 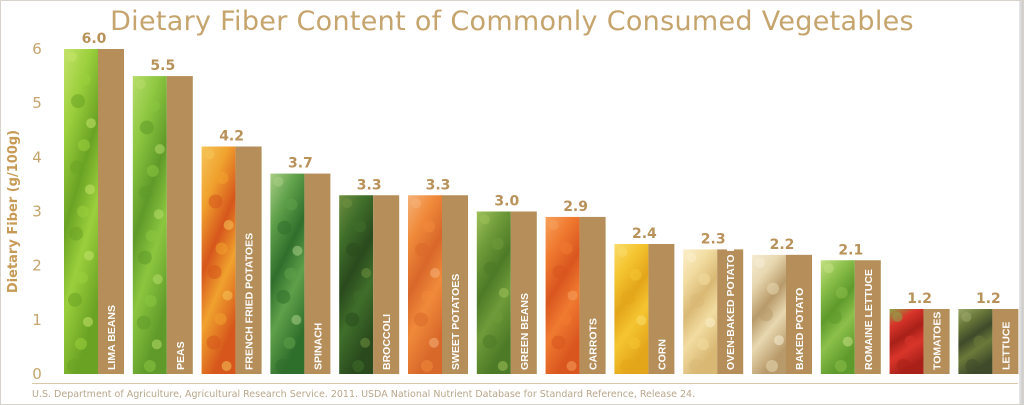 I want to click on bar-group: 3.7 SPINACH, so click(x=300, y=265).